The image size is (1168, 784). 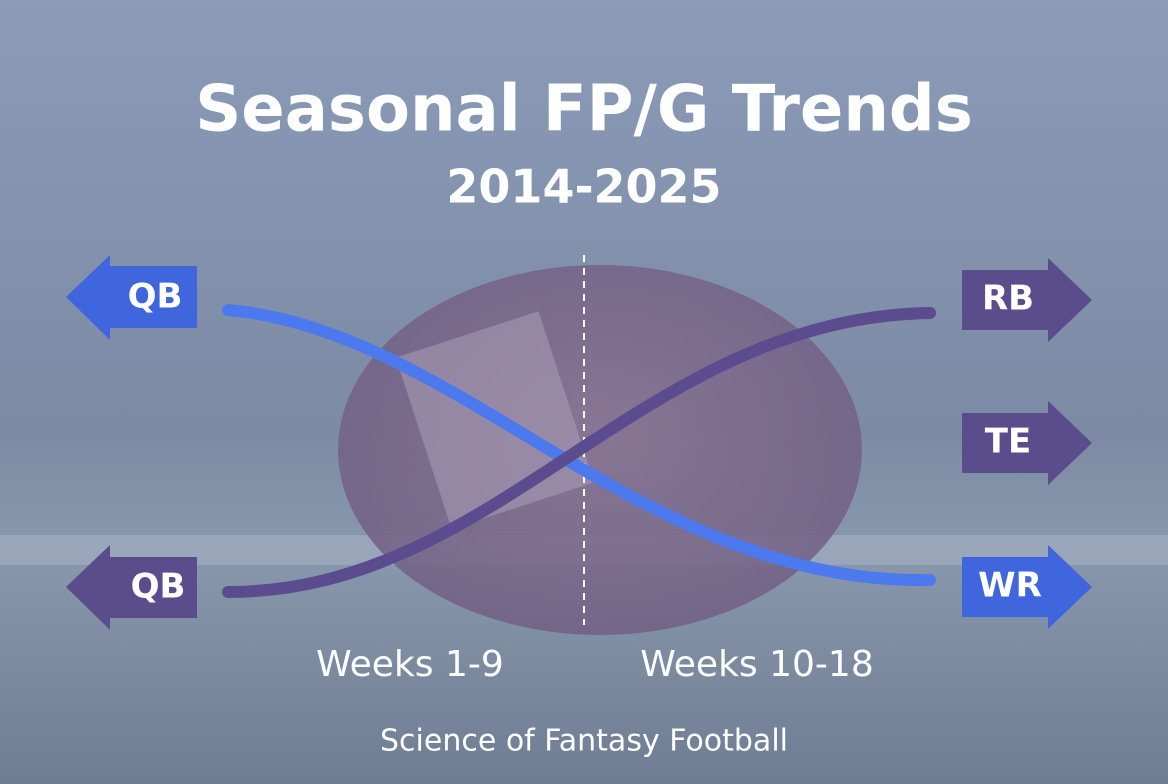 What do you see at coordinates (756, 664) in the screenshot?
I see `period-label: Weeks 10-18` at bounding box center [756, 664].